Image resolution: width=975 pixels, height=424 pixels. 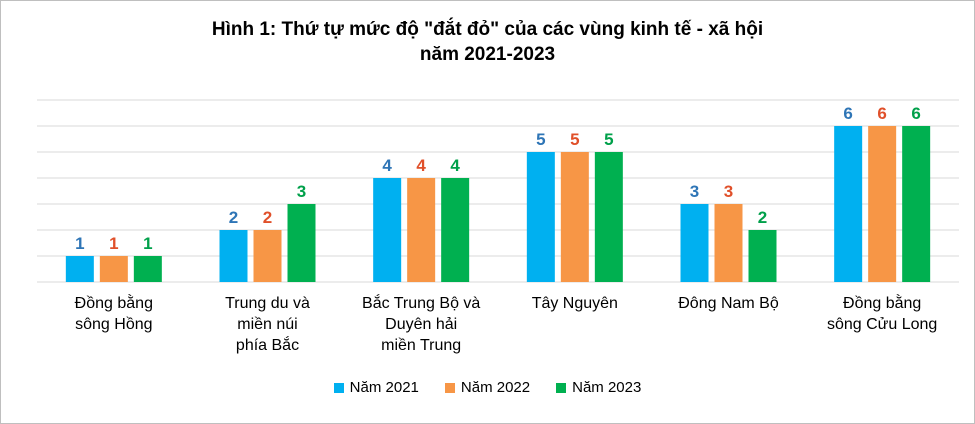 I want to click on category-label: sông Cửu Long, so click(x=882, y=324).